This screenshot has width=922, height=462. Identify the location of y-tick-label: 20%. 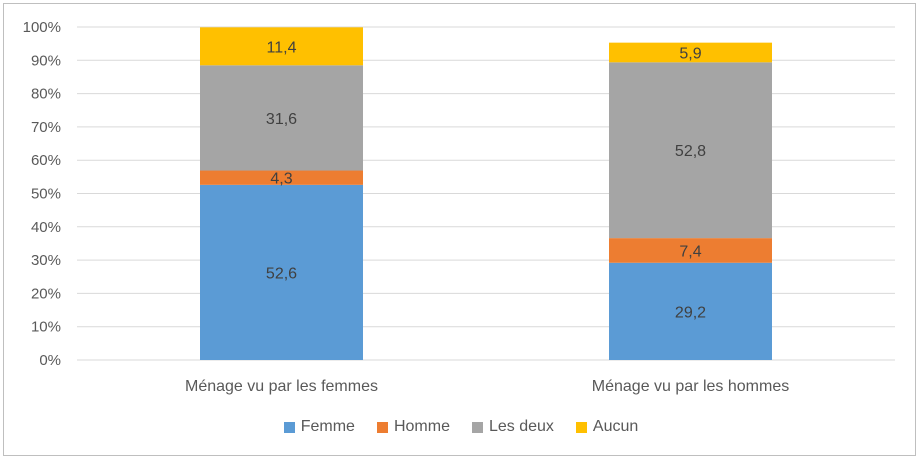
(46, 293).